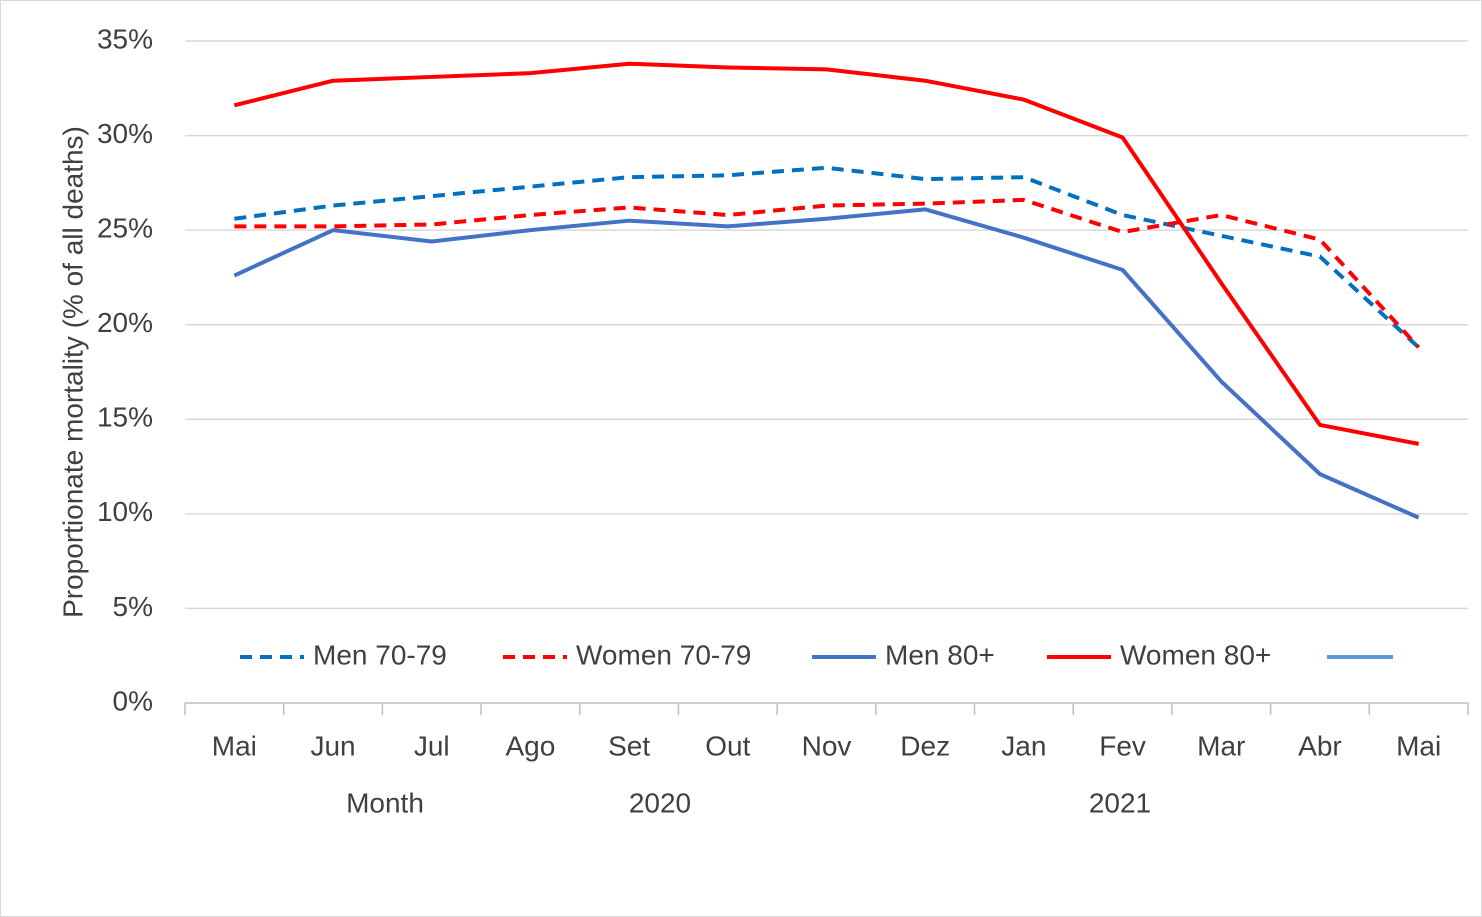  What do you see at coordinates (1023, 745) in the screenshot?
I see `x-tick-label: Jan` at bounding box center [1023, 745].